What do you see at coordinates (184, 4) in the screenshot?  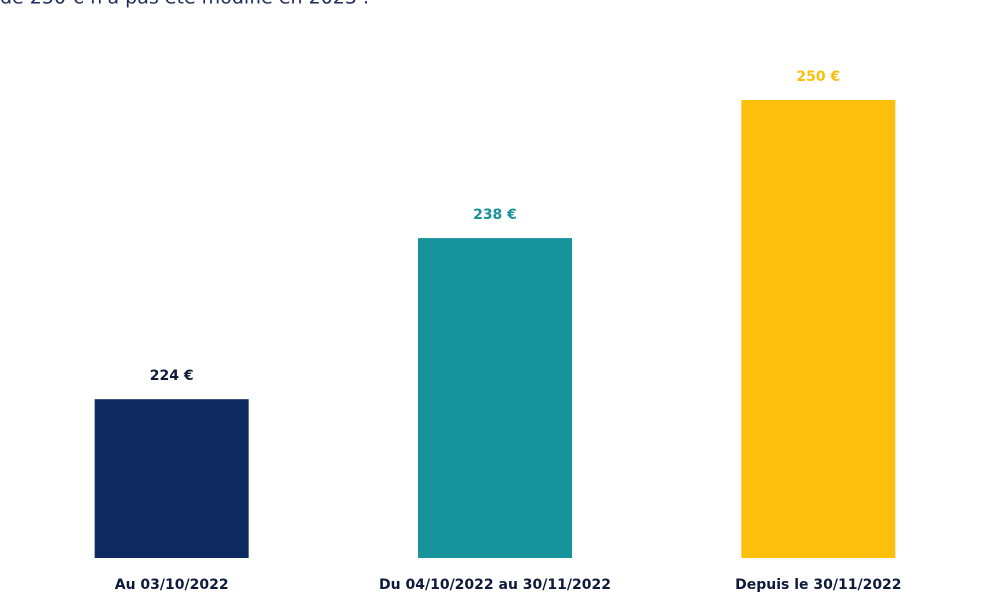 I see `subtitle: de 250 € n'a pas été modifié en 2023 .` at bounding box center [184, 4].